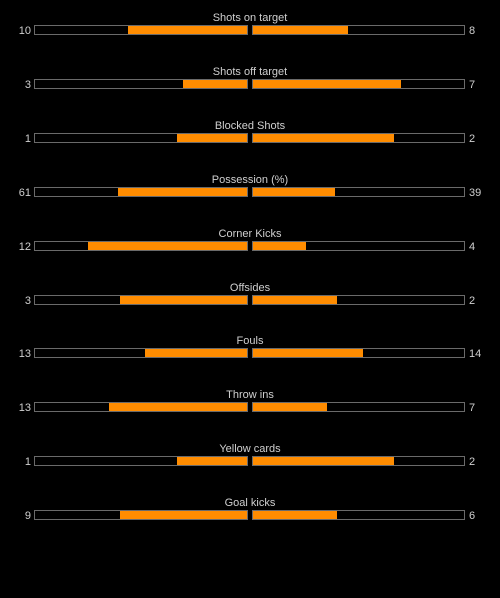 Image resolution: width=500 pixels, height=598 pixels. What do you see at coordinates (24, 247) in the screenshot?
I see `home-value: 12` at bounding box center [24, 247].